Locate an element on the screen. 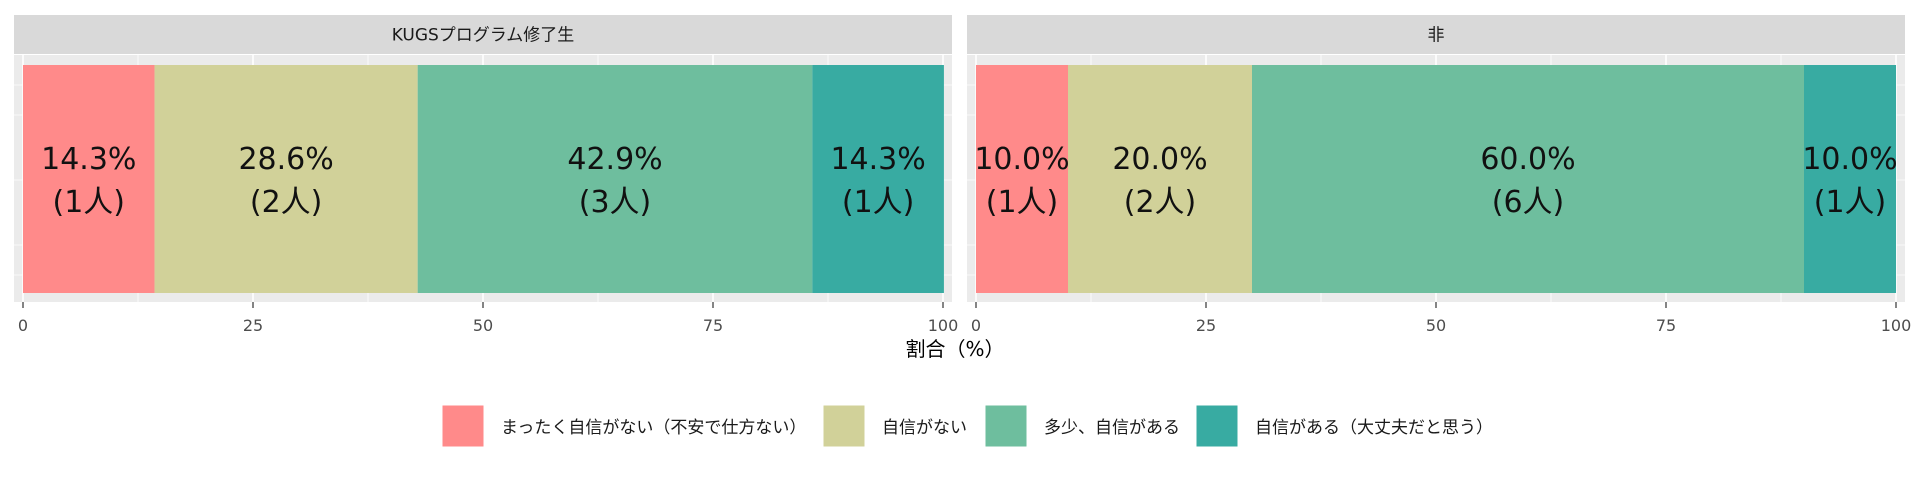 This screenshot has width=1920, height=480. data-label-percent: 20.0% is located at coordinates (1159, 159).